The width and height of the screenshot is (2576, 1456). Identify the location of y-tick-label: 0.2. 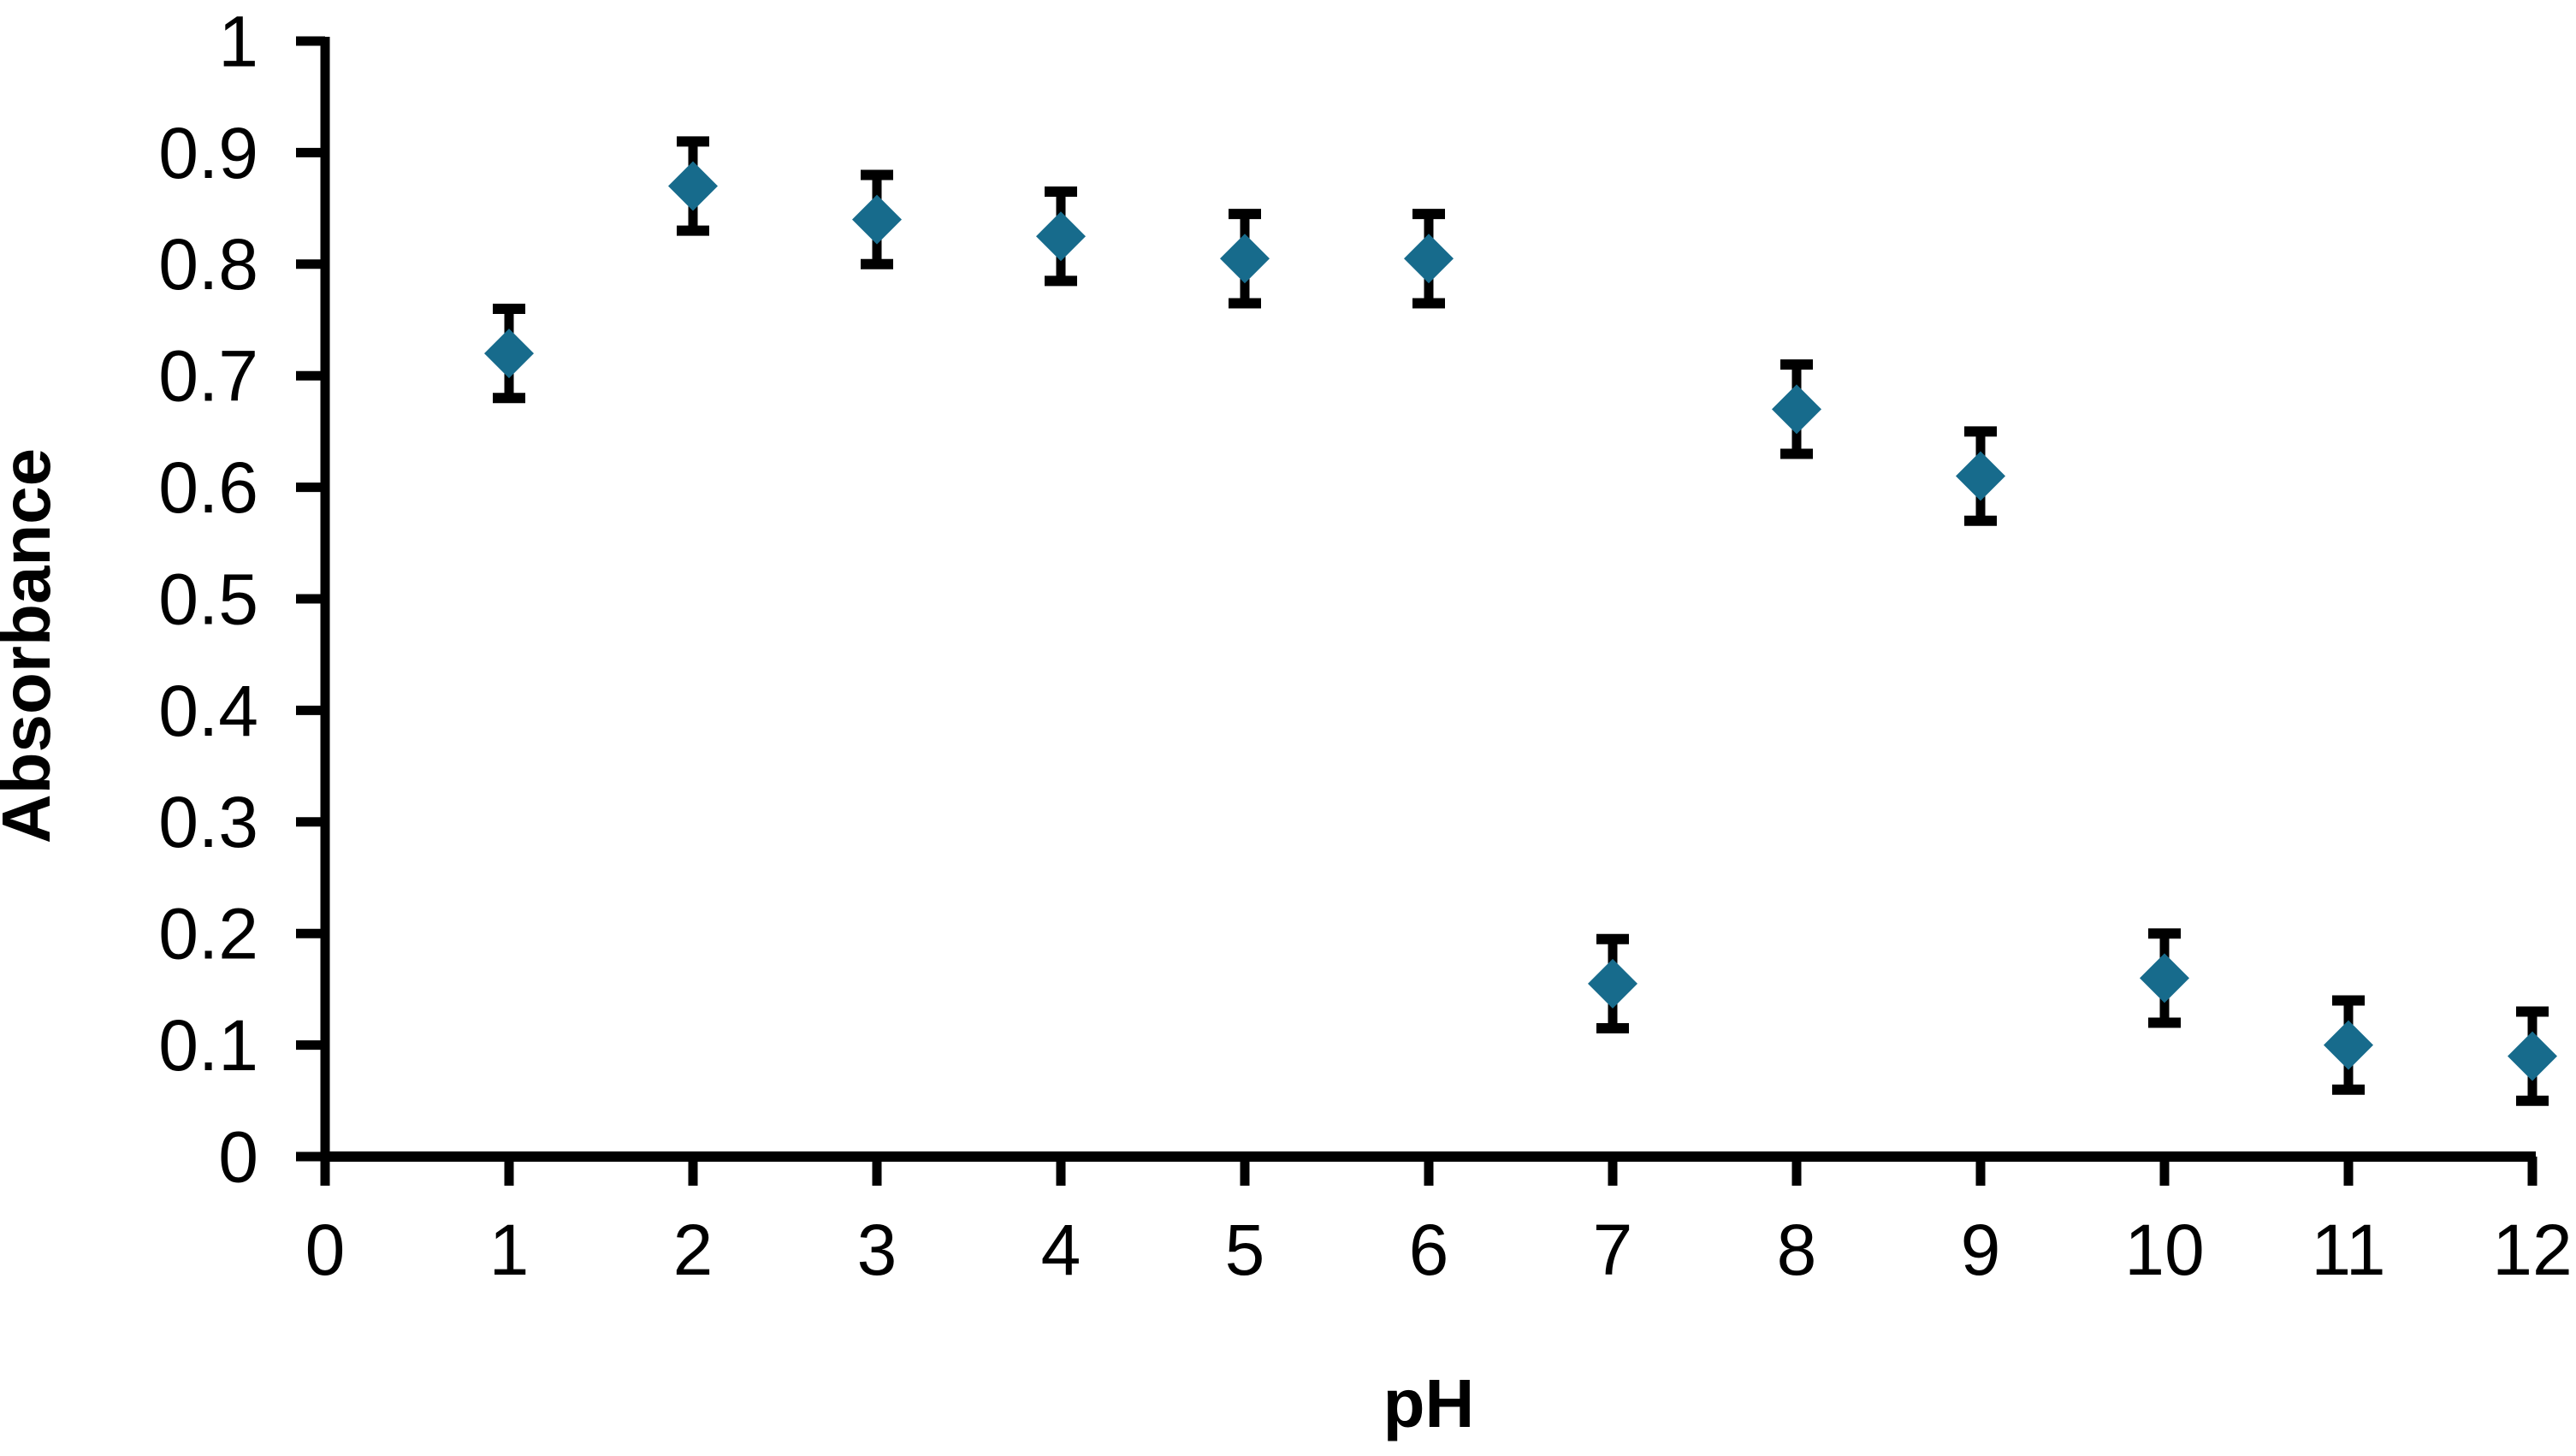
(208, 934).